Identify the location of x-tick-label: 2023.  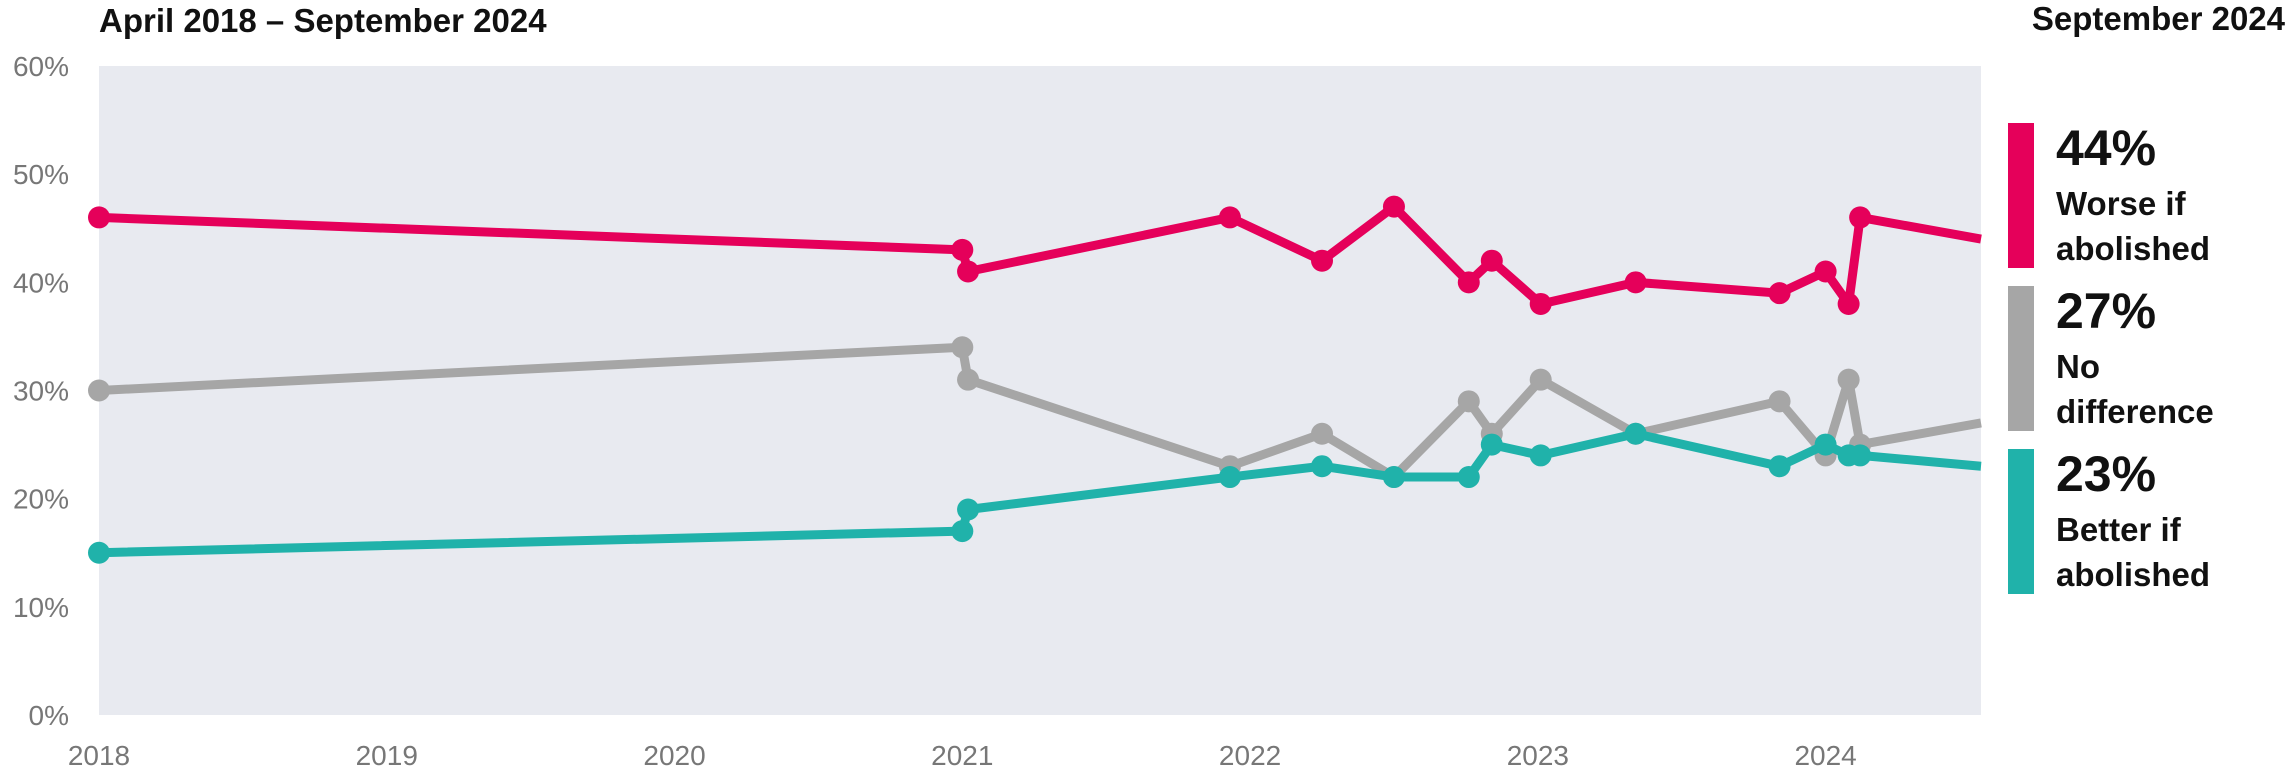
(1538, 755).